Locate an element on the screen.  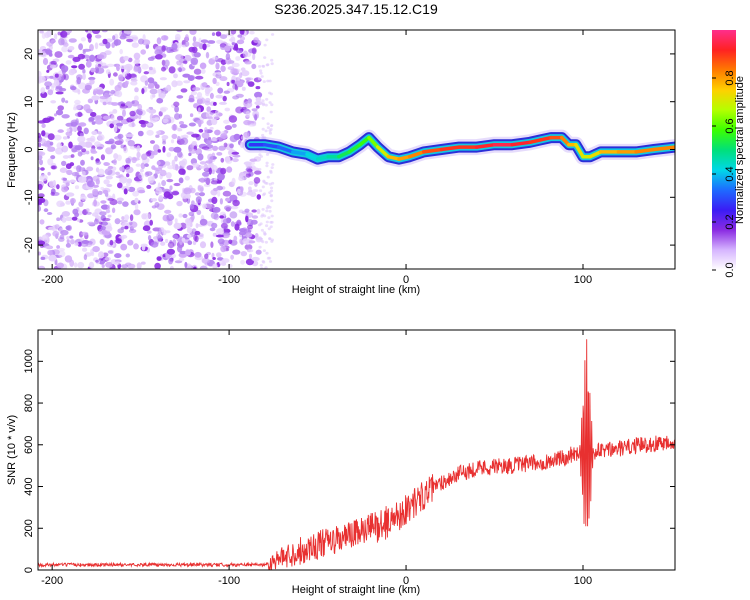
x-tick-label: -200 is located at coordinates (52, 280).